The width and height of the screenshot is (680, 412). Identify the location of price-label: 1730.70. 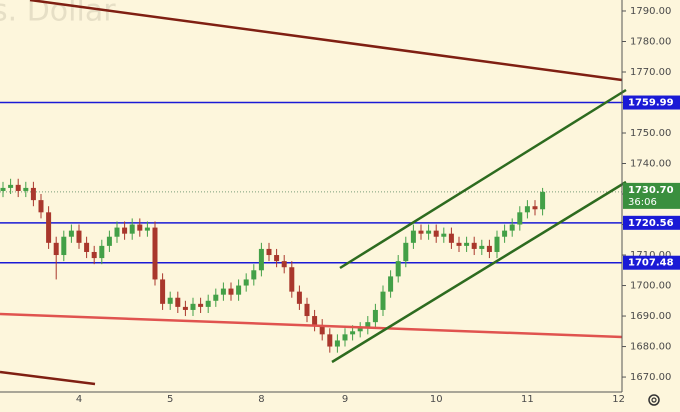
(651, 190).